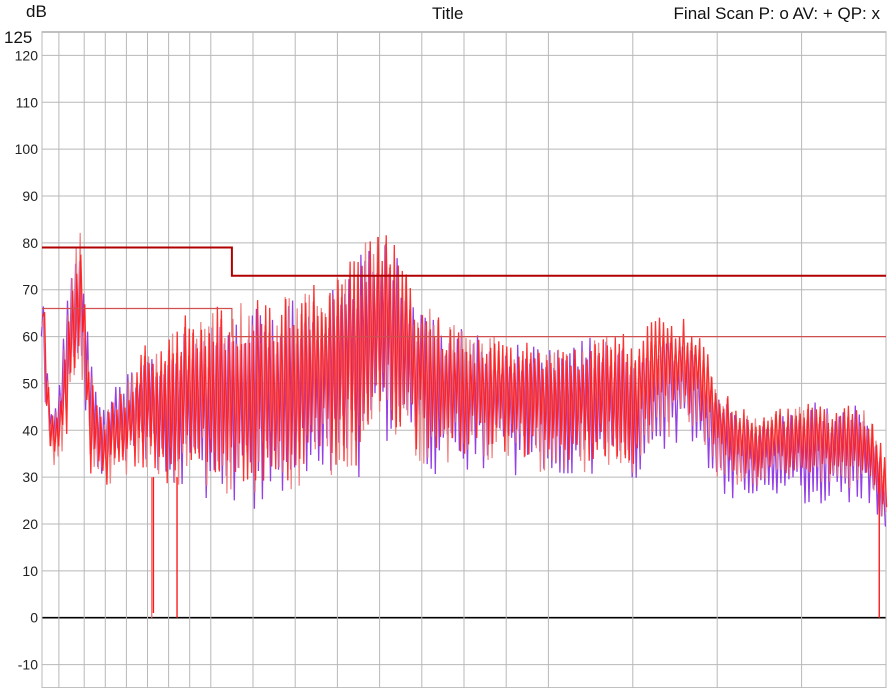 This screenshot has height=688, width=896. What do you see at coordinates (464, 261) in the screenshot?
I see `qp-limit-line` at bounding box center [464, 261].